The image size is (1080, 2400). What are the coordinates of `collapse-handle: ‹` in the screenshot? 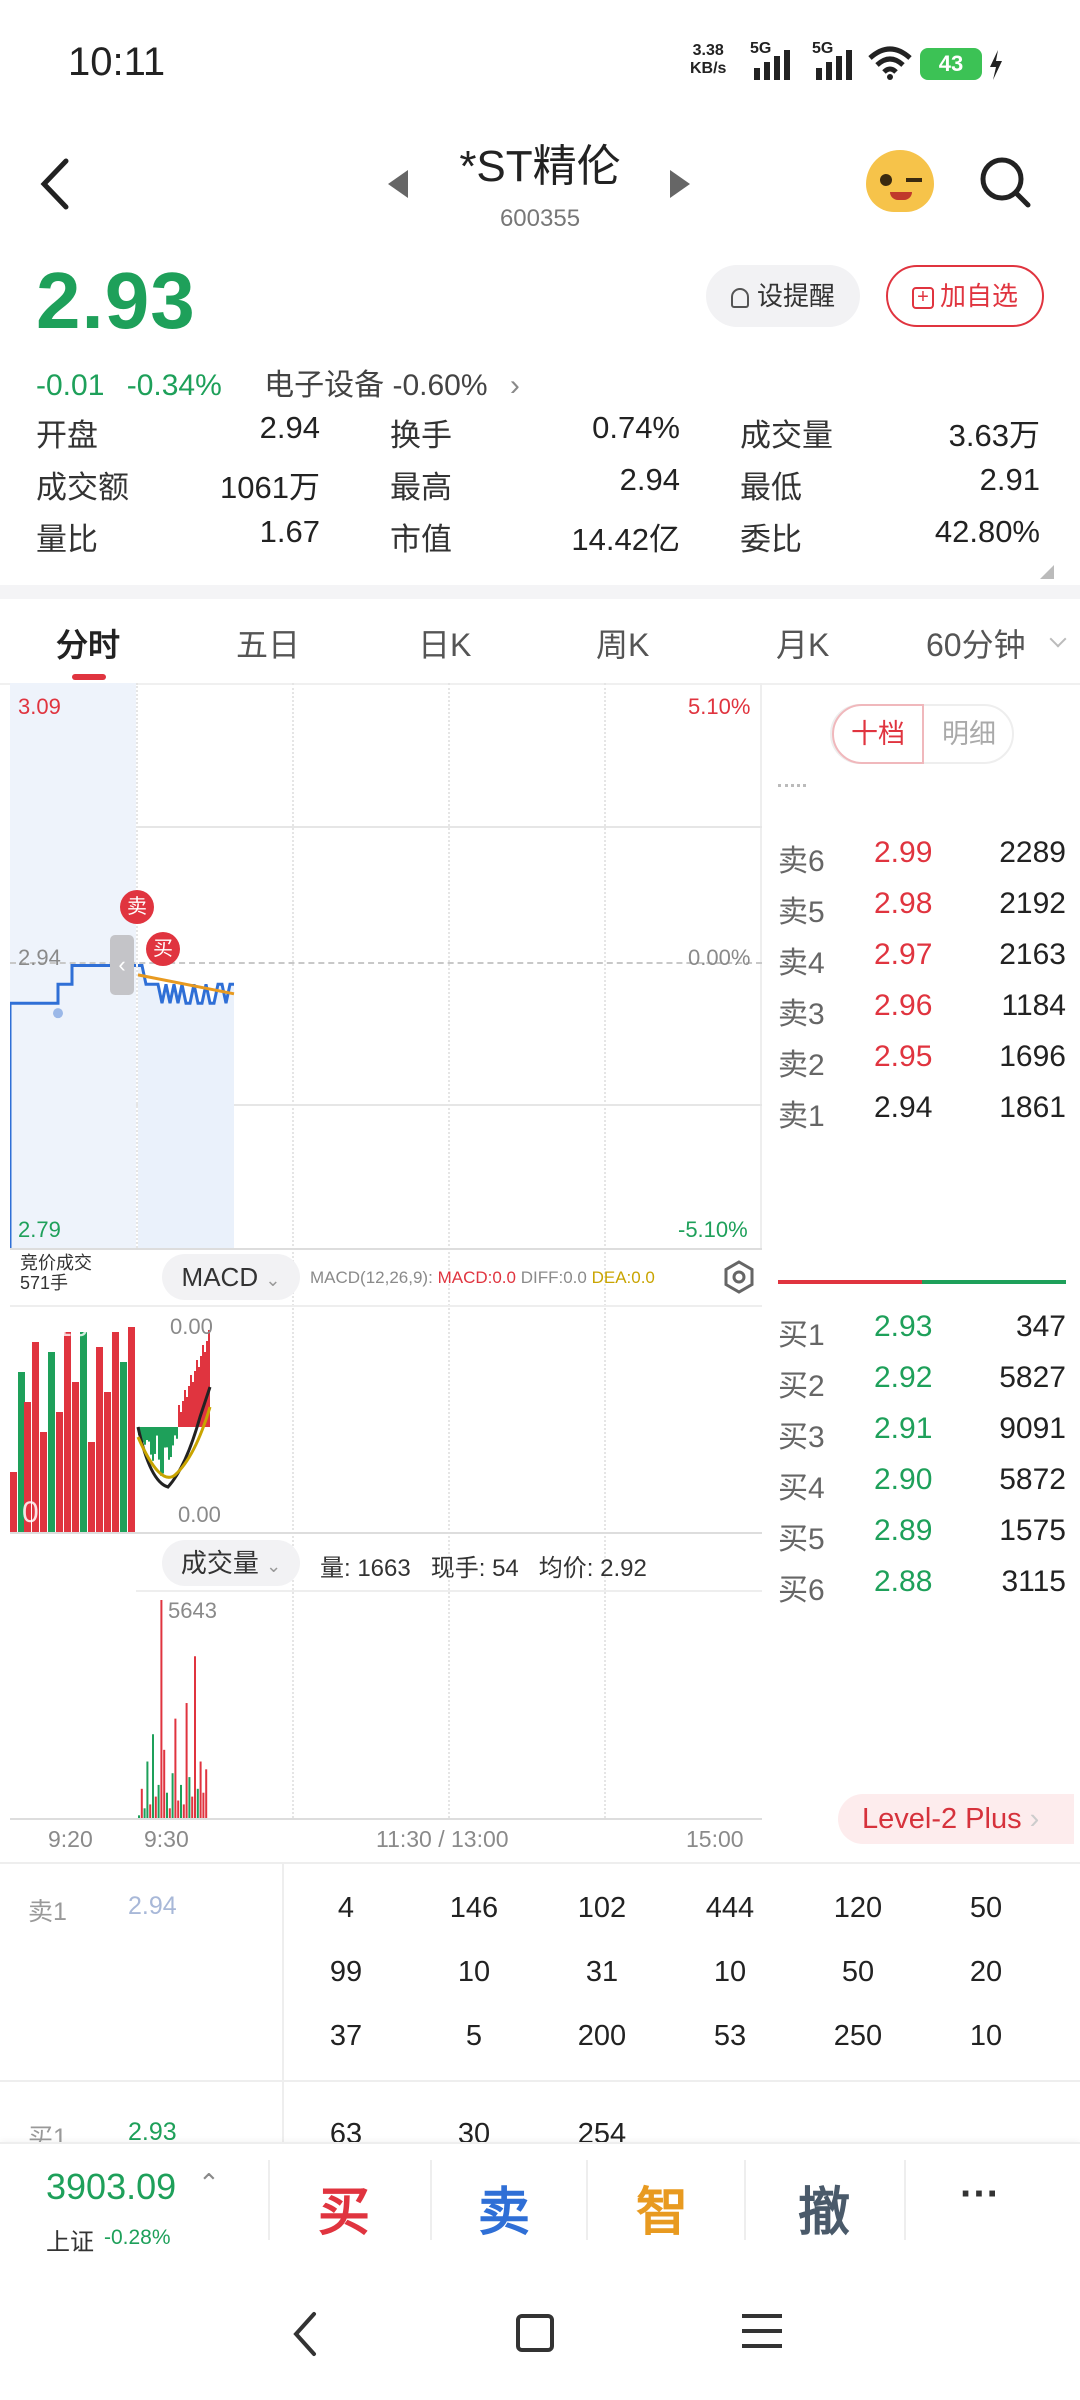 It's located at (122, 965).